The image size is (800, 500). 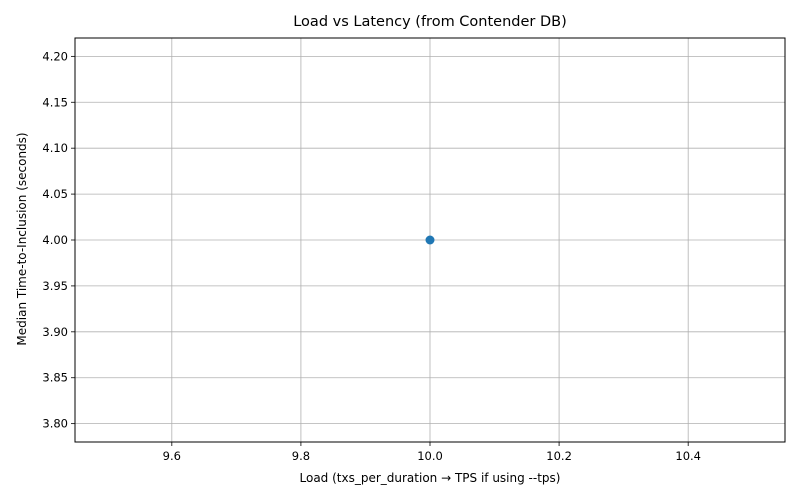 I want to click on chart-title: Load vs Latency (from Contender DB), so click(x=430, y=22).